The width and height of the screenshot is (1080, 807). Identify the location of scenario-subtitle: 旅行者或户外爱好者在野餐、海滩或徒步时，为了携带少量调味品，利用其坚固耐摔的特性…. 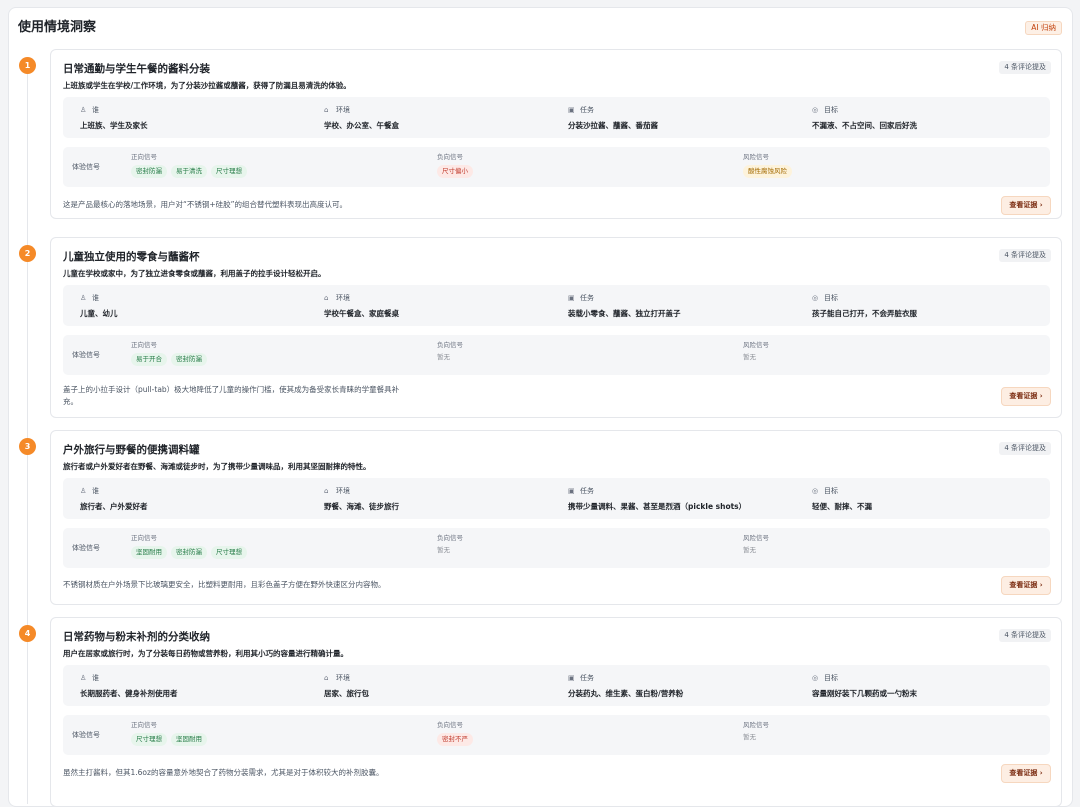
(217, 466).